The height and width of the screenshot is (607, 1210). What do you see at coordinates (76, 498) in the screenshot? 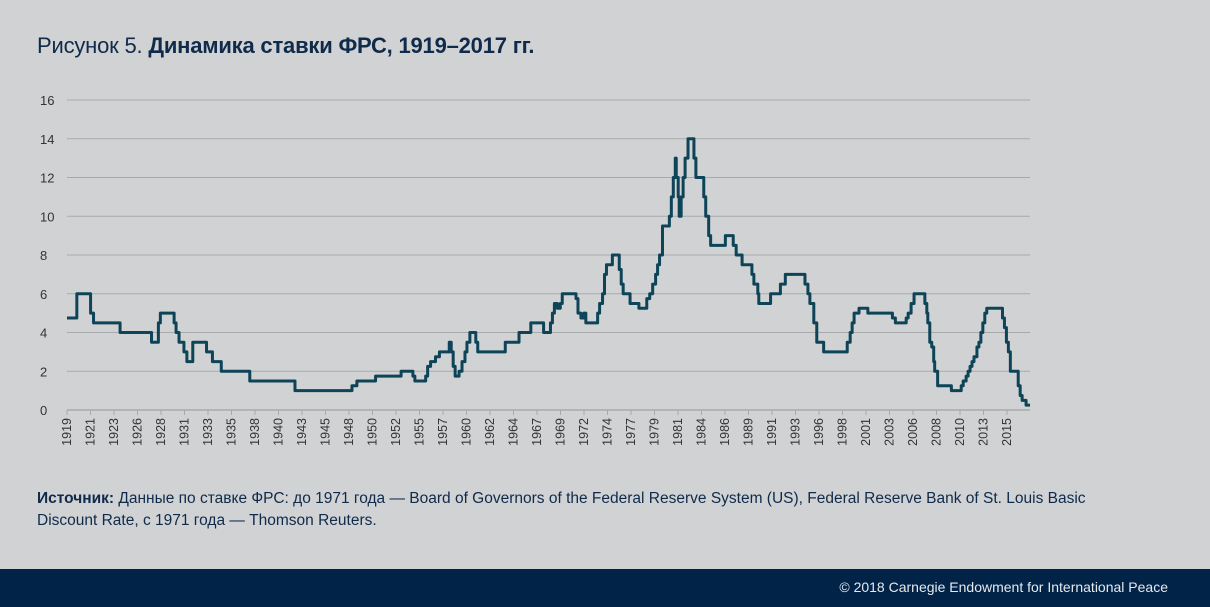
I see `source-label: Источник:` at bounding box center [76, 498].